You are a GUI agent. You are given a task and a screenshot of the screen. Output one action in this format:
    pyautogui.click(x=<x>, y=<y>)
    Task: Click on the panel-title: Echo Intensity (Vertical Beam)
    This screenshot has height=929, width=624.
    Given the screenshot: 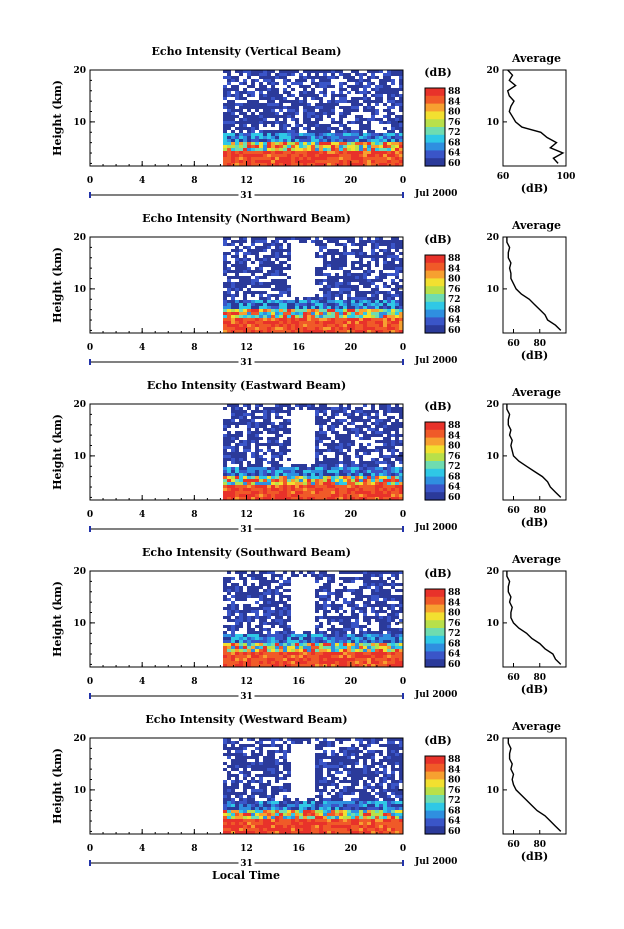 What is the action you would take?
    pyautogui.click(x=246, y=51)
    